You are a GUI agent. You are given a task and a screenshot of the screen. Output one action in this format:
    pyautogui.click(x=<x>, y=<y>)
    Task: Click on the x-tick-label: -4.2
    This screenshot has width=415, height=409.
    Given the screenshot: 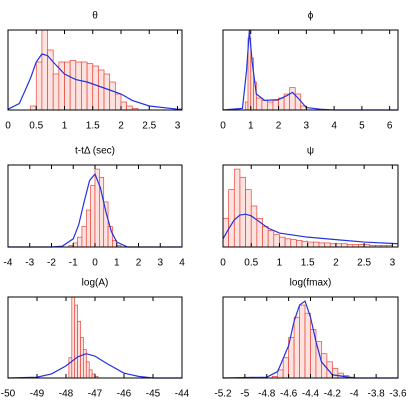 What is the action you would take?
    pyautogui.click(x=333, y=394)
    